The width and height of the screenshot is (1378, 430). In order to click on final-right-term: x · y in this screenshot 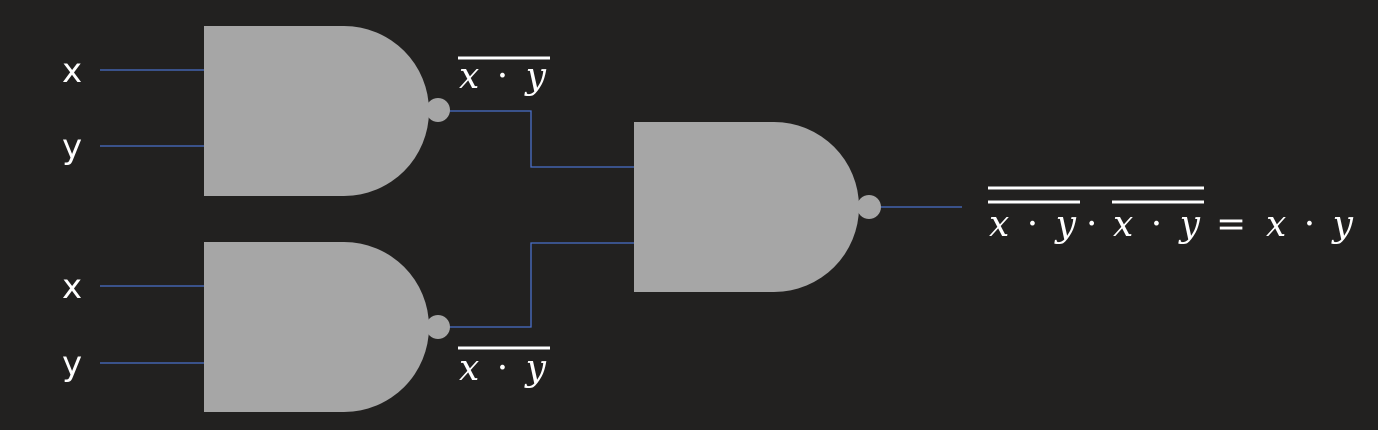, I will do `click(1157, 224)`.